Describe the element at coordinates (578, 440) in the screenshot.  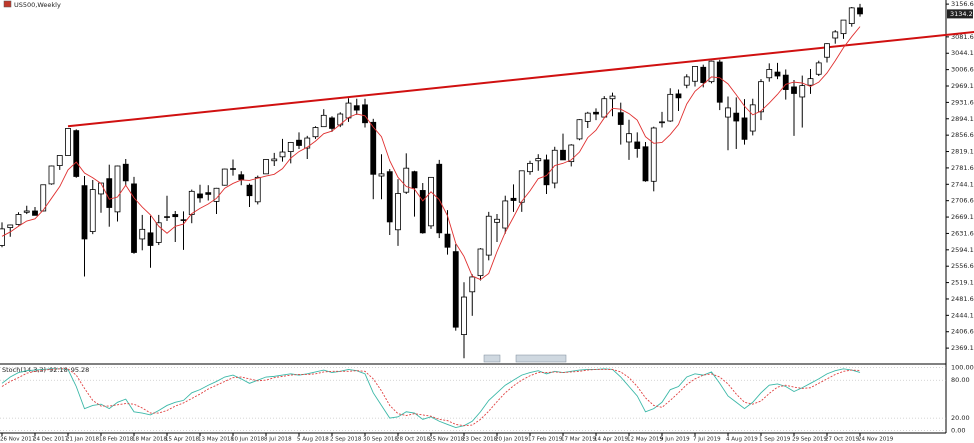
I see `x-tick-label: 17 Mar 2019` at that location.